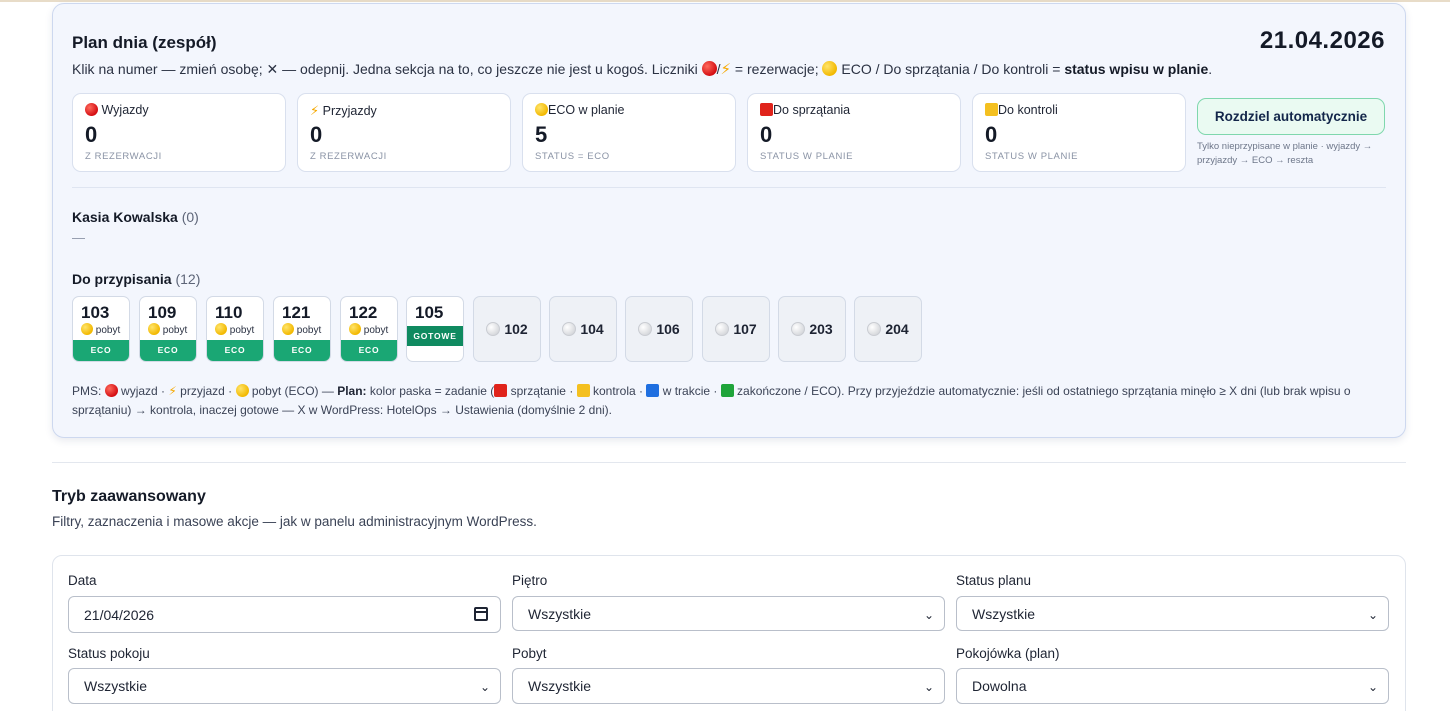 The width and height of the screenshot is (1450, 711). What do you see at coordinates (95, 312) in the screenshot?
I see `room-number: 103` at bounding box center [95, 312].